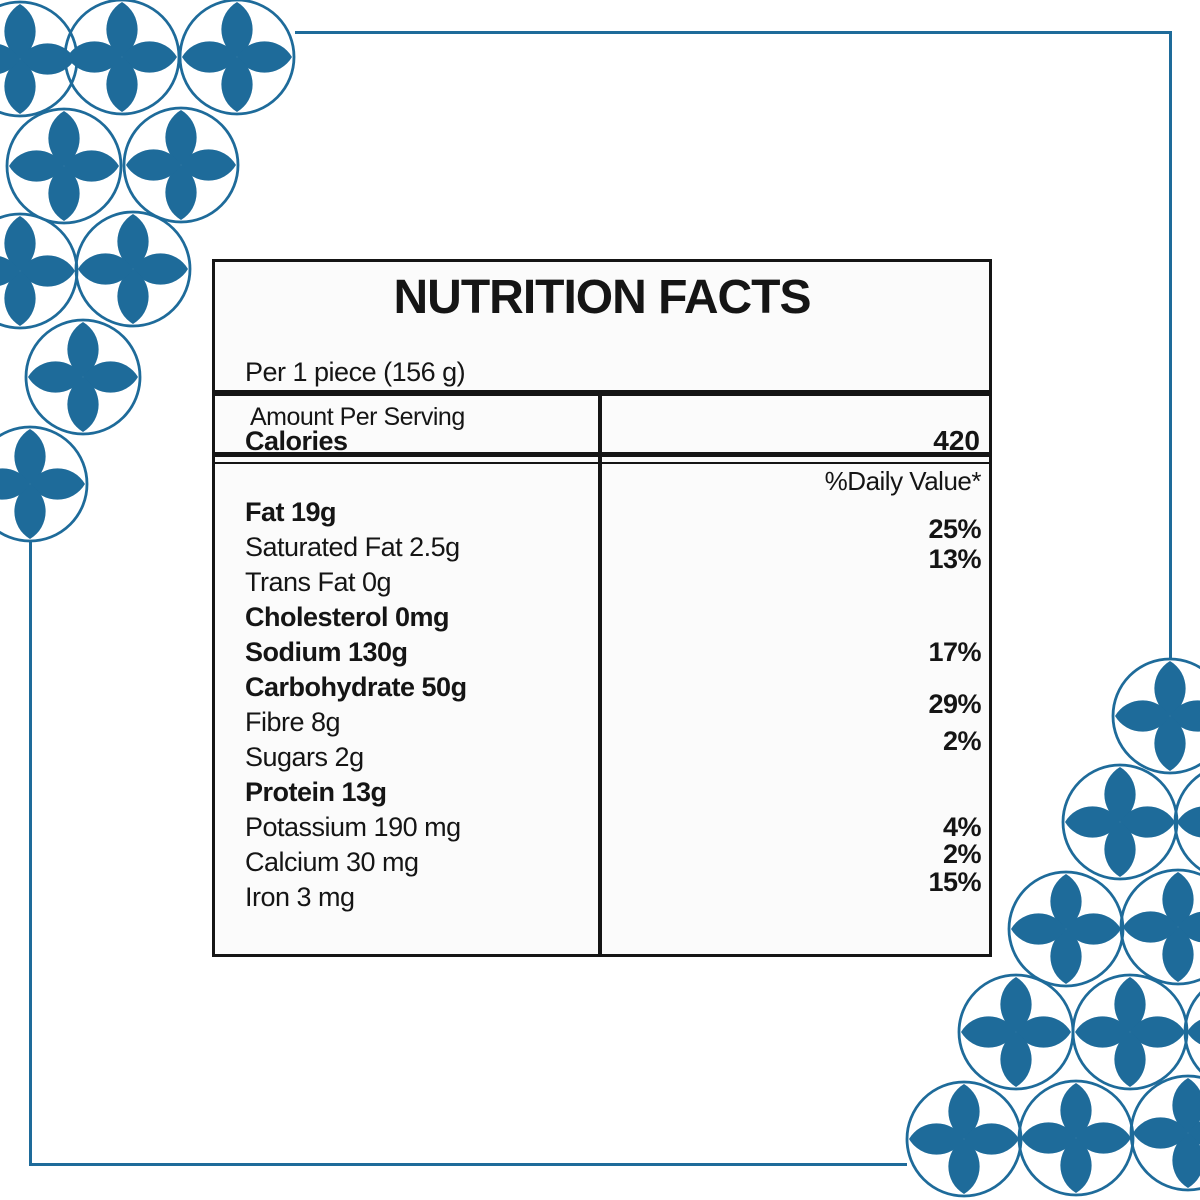 The image size is (1200, 1200). I want to click on daily-value-percent: 13%, so click(954, 559).